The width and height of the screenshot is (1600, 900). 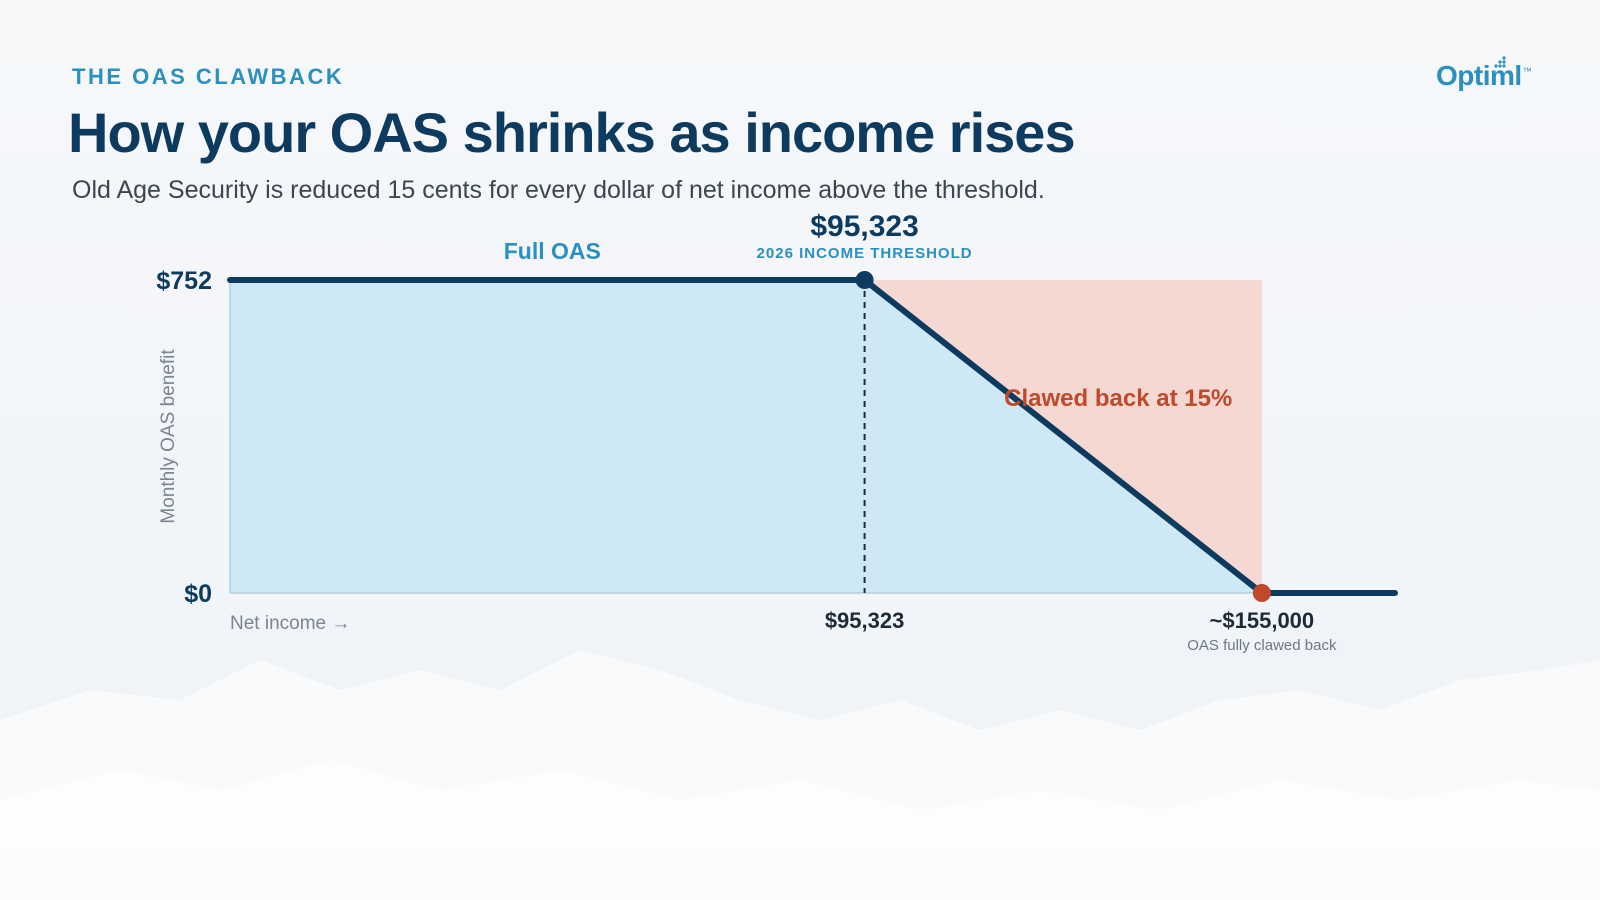 I want to click on y-axis-label: Monthly OAS benefit, so click(x=168, y=436).